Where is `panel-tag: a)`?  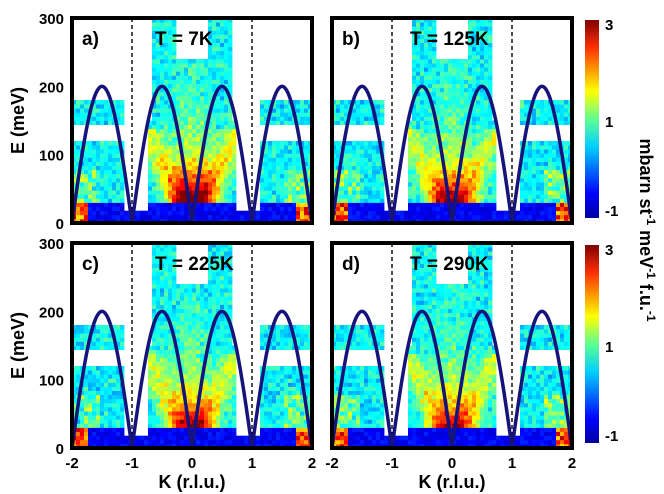 panel-tag: a) is located at coordinates (90, 39).